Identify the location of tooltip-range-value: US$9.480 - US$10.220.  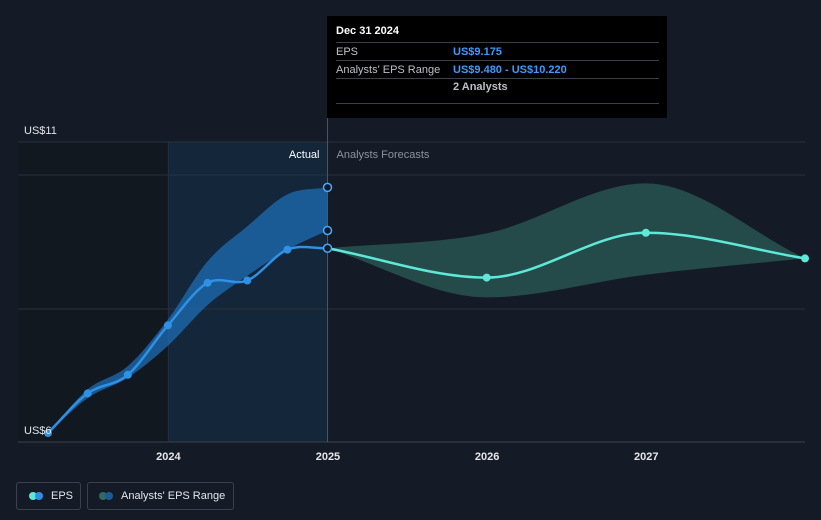
(510, 69).